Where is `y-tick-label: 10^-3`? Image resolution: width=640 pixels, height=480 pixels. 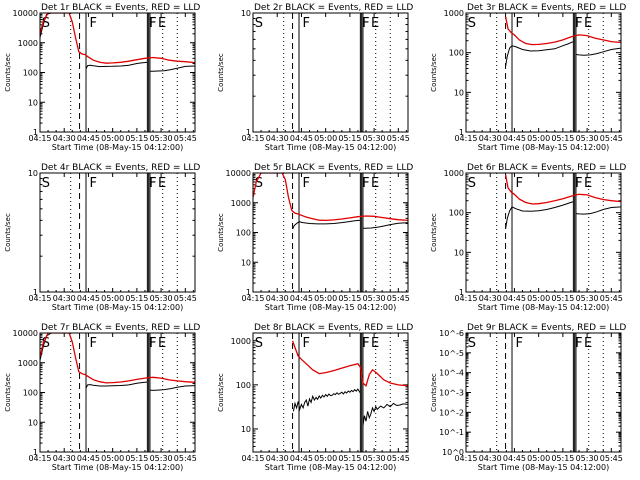
y-tick-label: 10^-3 is located at coordinates (451, 393).